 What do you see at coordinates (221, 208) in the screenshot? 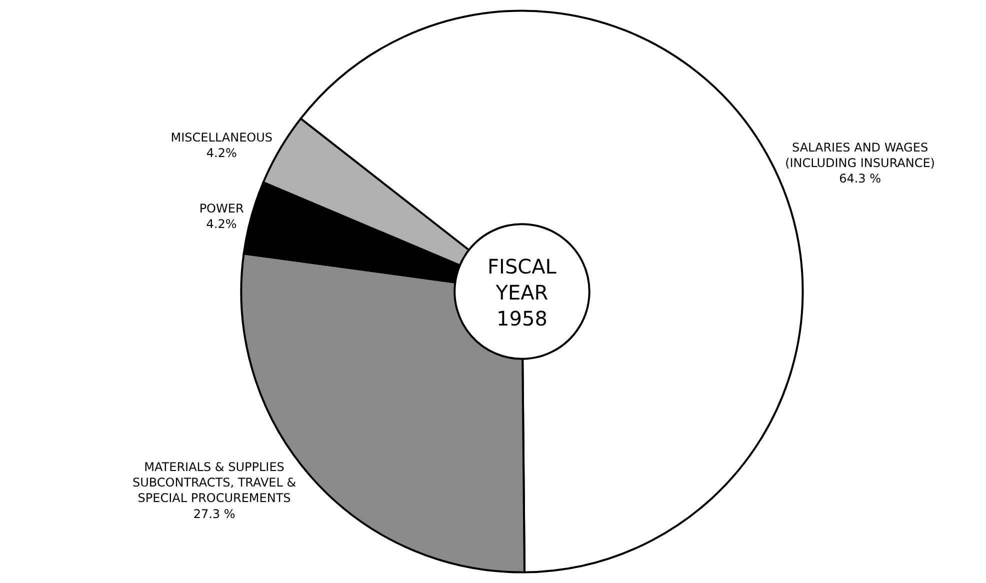
I see `slice-label: POWER` at bounding box center [221, 208].